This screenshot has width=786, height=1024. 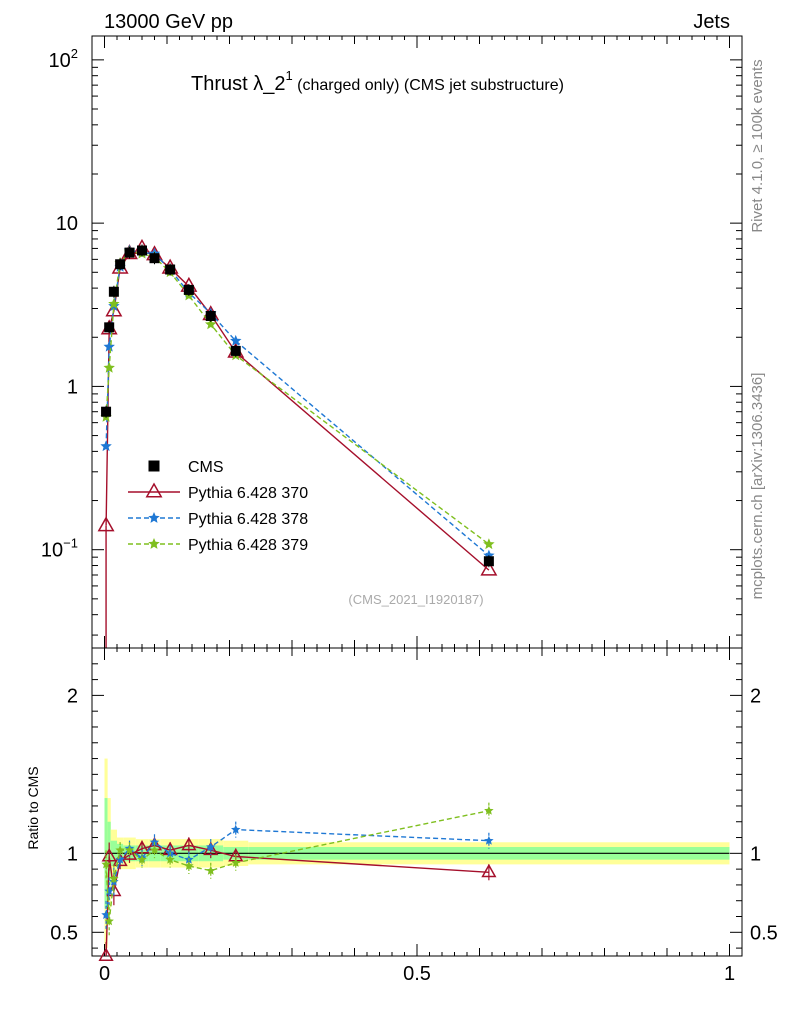 I want to click on xtick-label: 0.5, so click(x=417, y=974).